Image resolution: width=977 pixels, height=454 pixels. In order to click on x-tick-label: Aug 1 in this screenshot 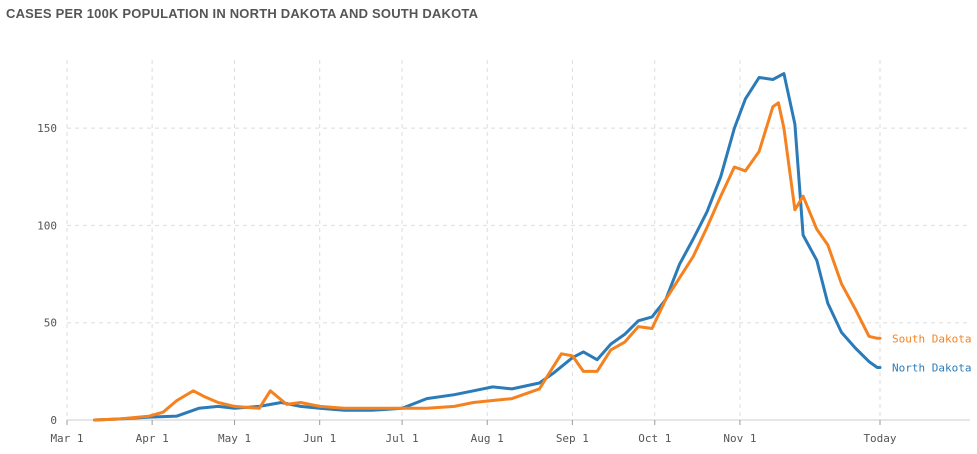, I will do `click(487, 438)`.